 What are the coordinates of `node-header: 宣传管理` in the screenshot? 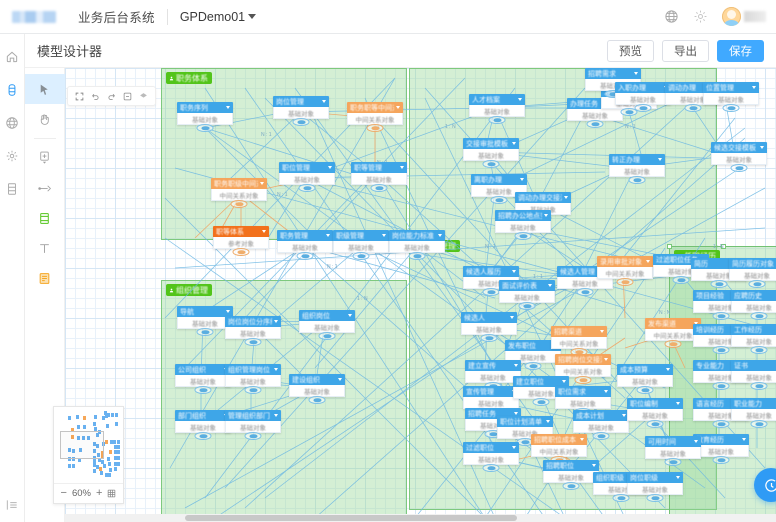 It's located at (491, 391).